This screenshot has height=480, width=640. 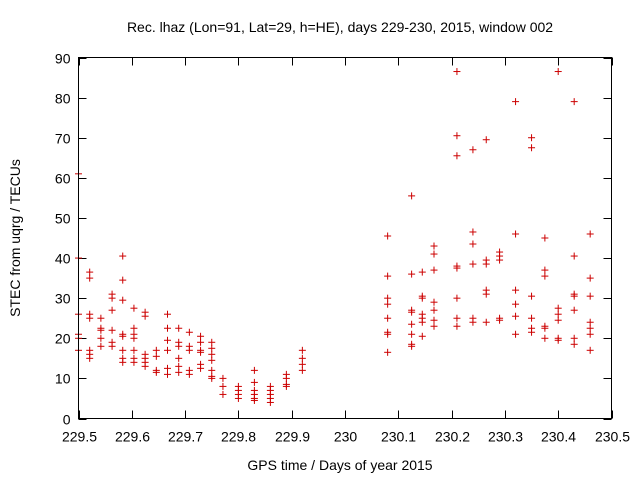 What do you see at coordinates (452, 437) in the screenshot?
I see `x-tick-label: 230.2` at bounding box center [452, 437].